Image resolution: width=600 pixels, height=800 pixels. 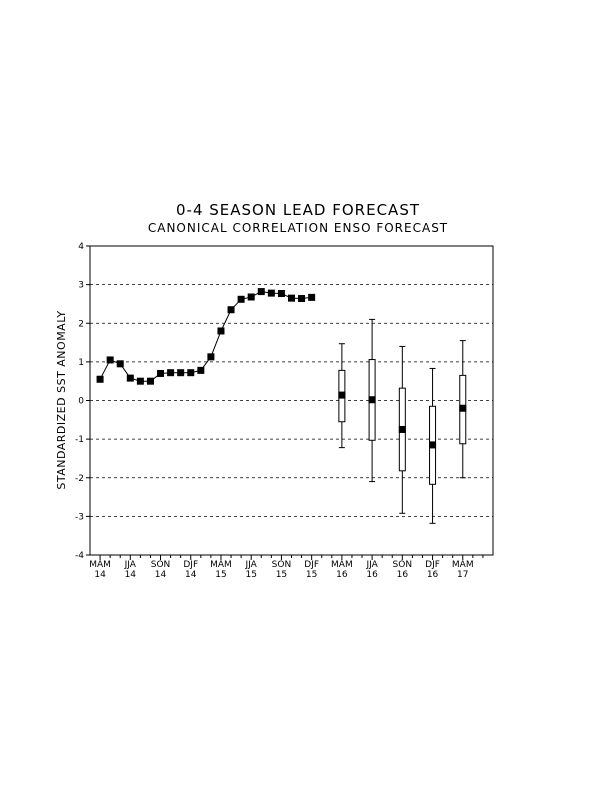 I want to click on y-tick-label: 0, so click(x=81, y=402).